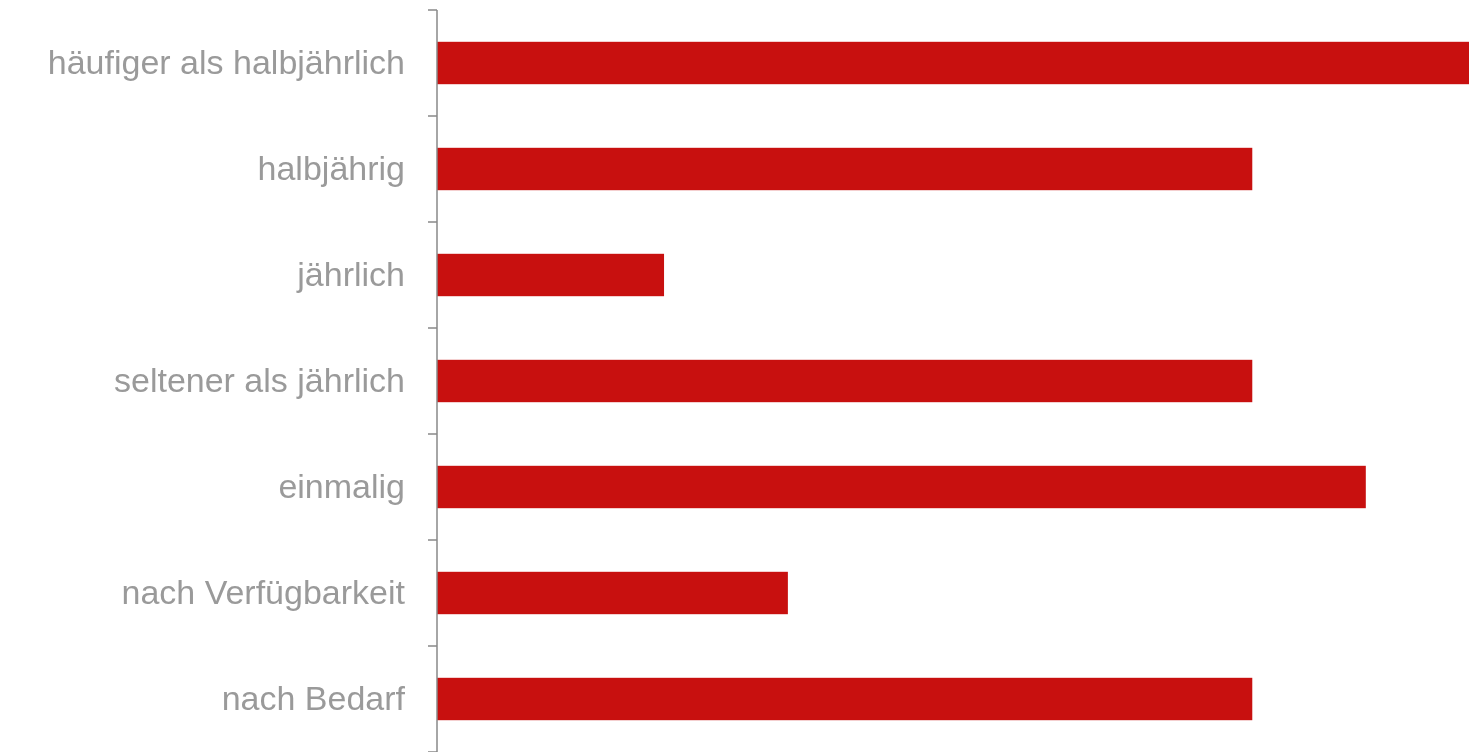 The image size is (1469, 752). Describe the element at coordinates (331, 167) in the screenshot. I see `y-tick-label: halbjährig` at that location.